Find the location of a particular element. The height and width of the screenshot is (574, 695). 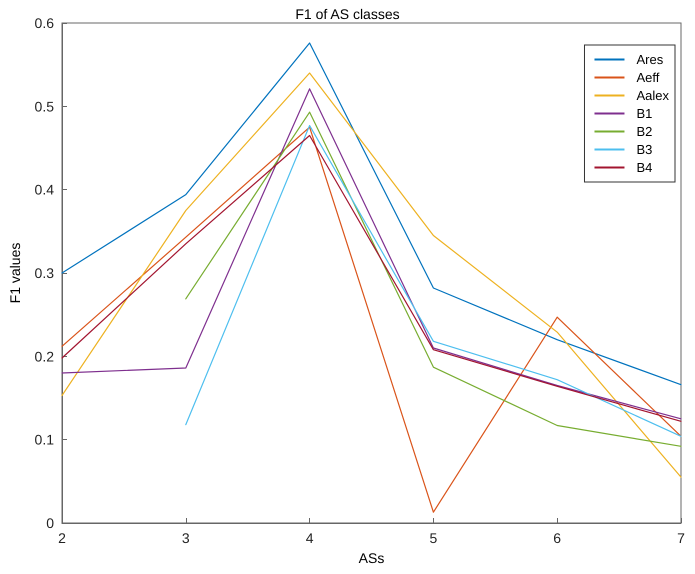

legend-label: Ares is located at coordinates (650, 59).